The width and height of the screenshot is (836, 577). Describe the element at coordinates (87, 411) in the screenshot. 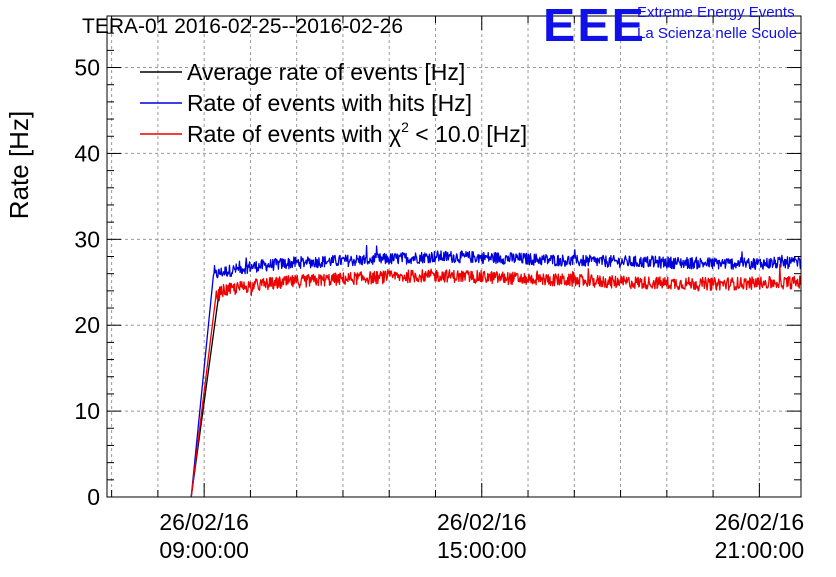

I see `y-tick-label: 10` at that location.